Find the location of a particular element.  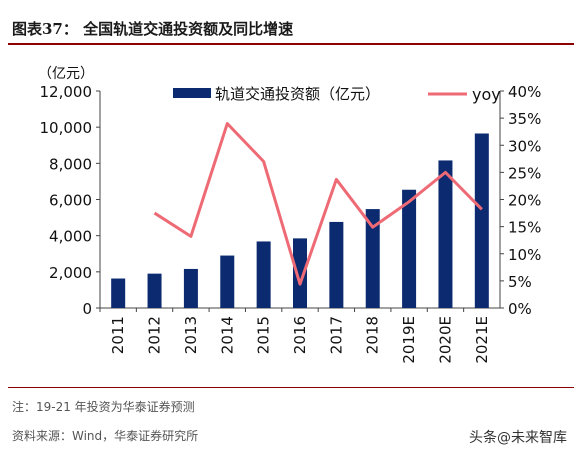

legend-bar-label: 轨道交通投资额（亿元） is located at coordinates (297, 94).